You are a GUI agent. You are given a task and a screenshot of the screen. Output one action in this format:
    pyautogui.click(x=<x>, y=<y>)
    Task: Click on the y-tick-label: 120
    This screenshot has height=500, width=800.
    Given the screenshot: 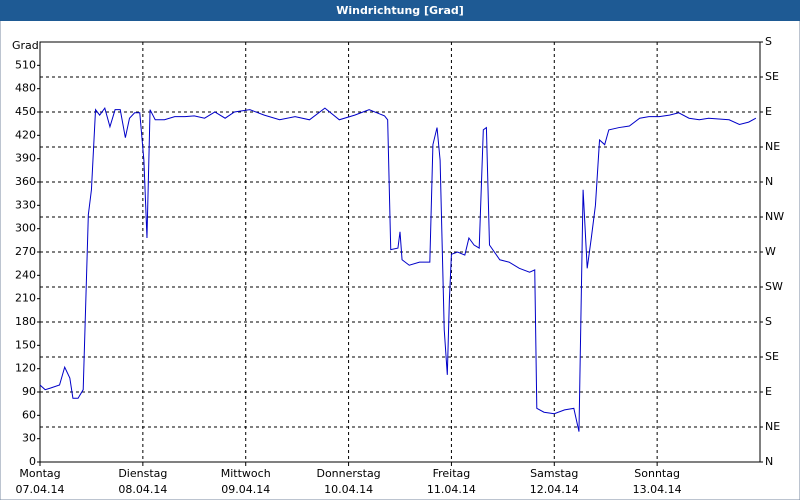 What is the action you would take?
    pyautogui.click(x=25, y=368)
    